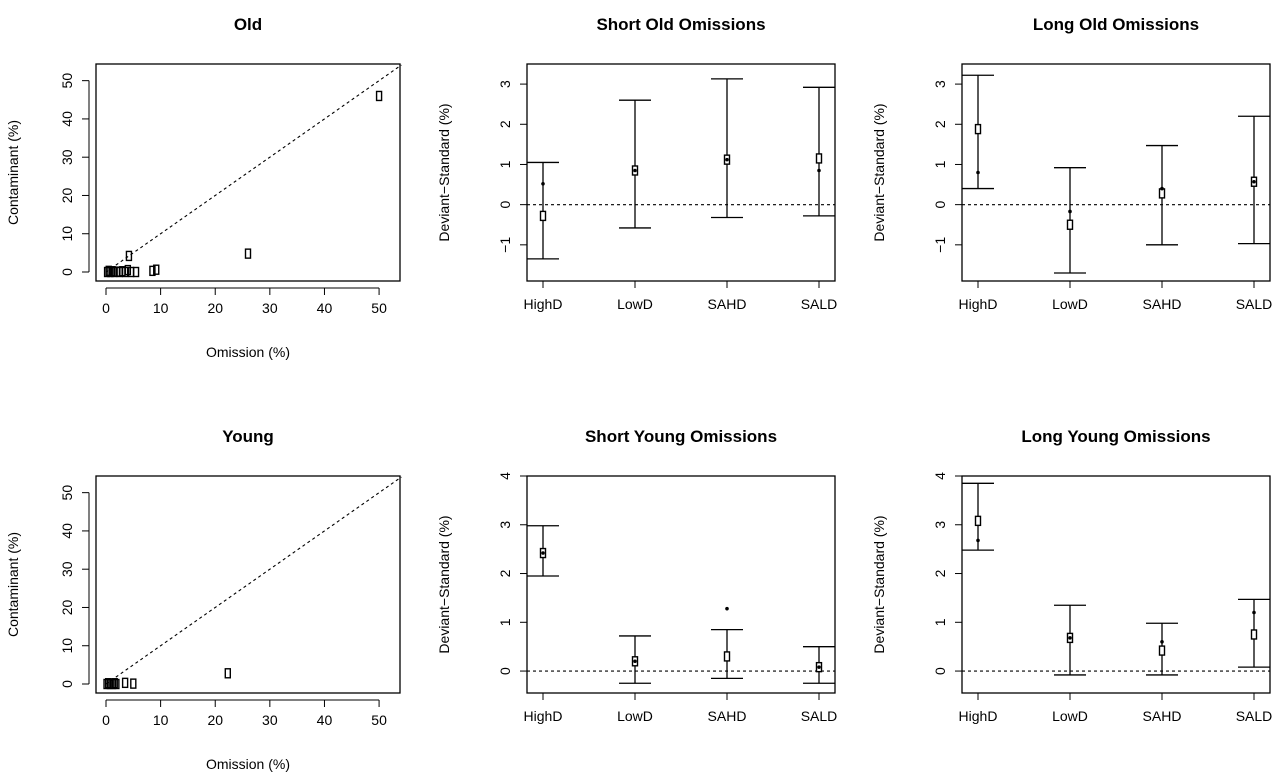 The image size is (1287, 775). What do you see at coordinates (680, 24) in the screenshot?
I see `panel-title: Short Old Omissions` at bounding box center [680, 24].